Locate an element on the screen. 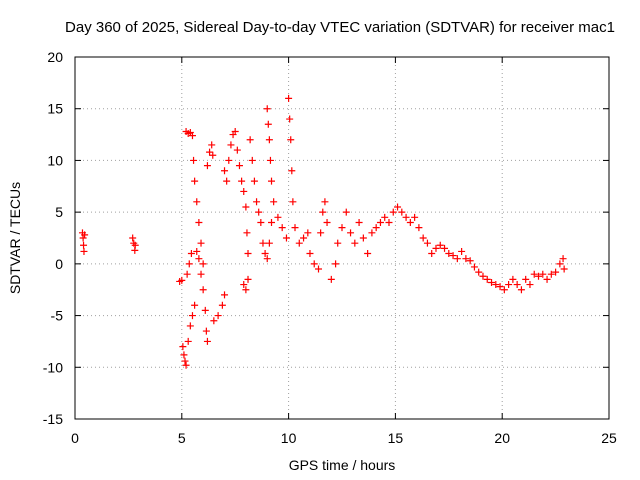 Image resolution: width=640 pixels, height=480 pixels. y-tick-label: 5 is located at coordinates (59, 212).